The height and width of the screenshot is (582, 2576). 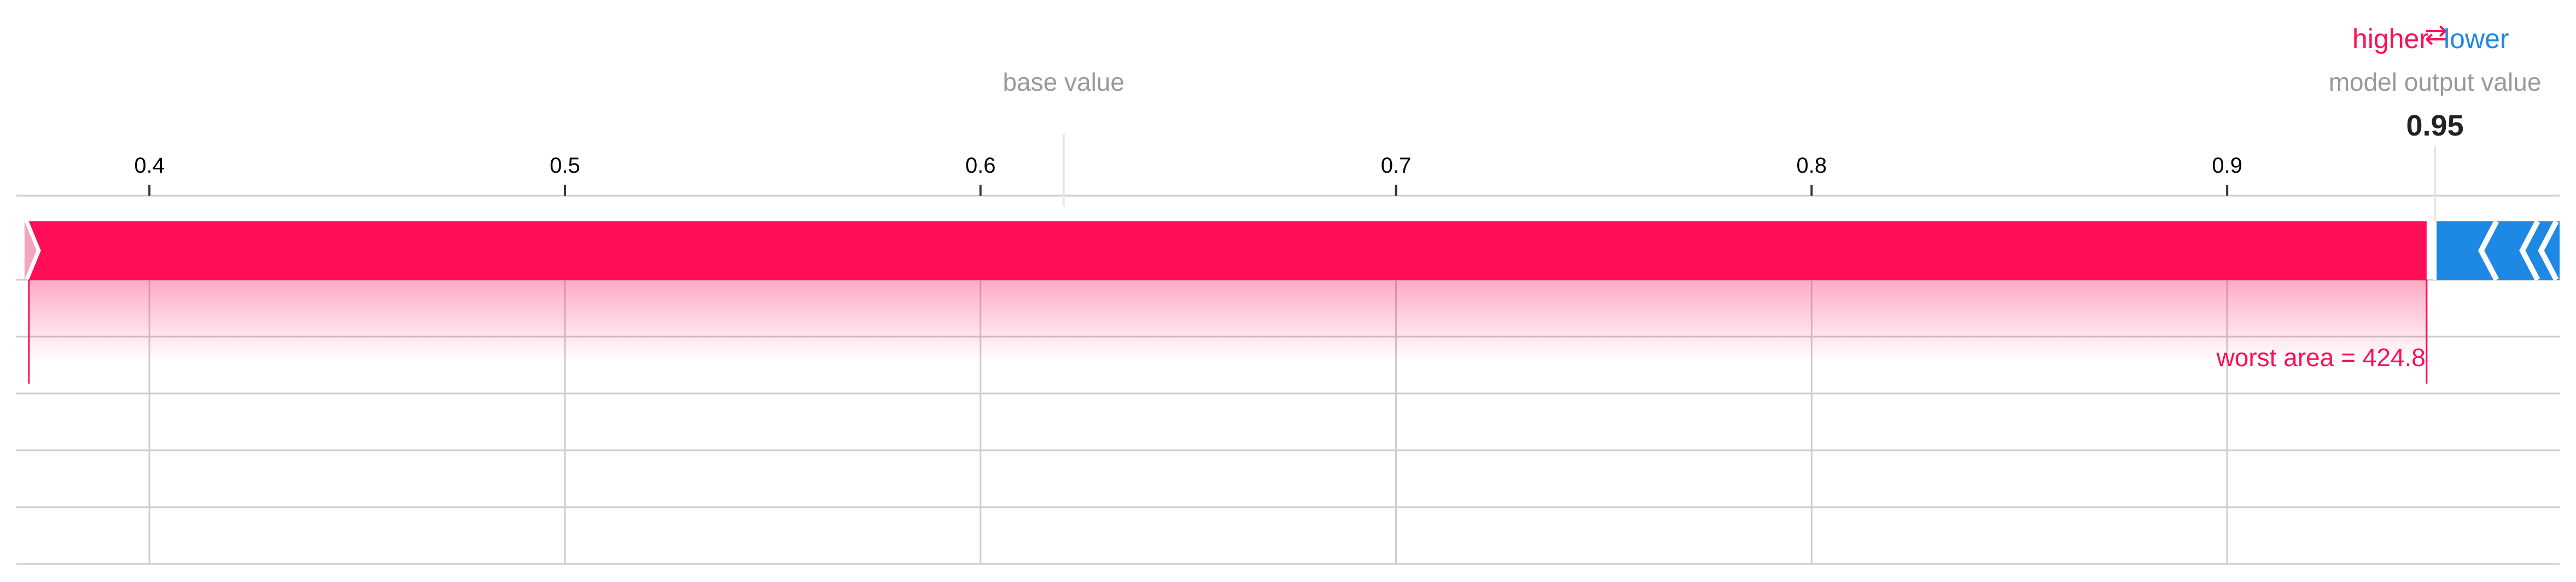 What do you see at coordinates (565, 166) in the screenshot?
I see `x-tick-label: 0.5` at bounding box center [565, 166].